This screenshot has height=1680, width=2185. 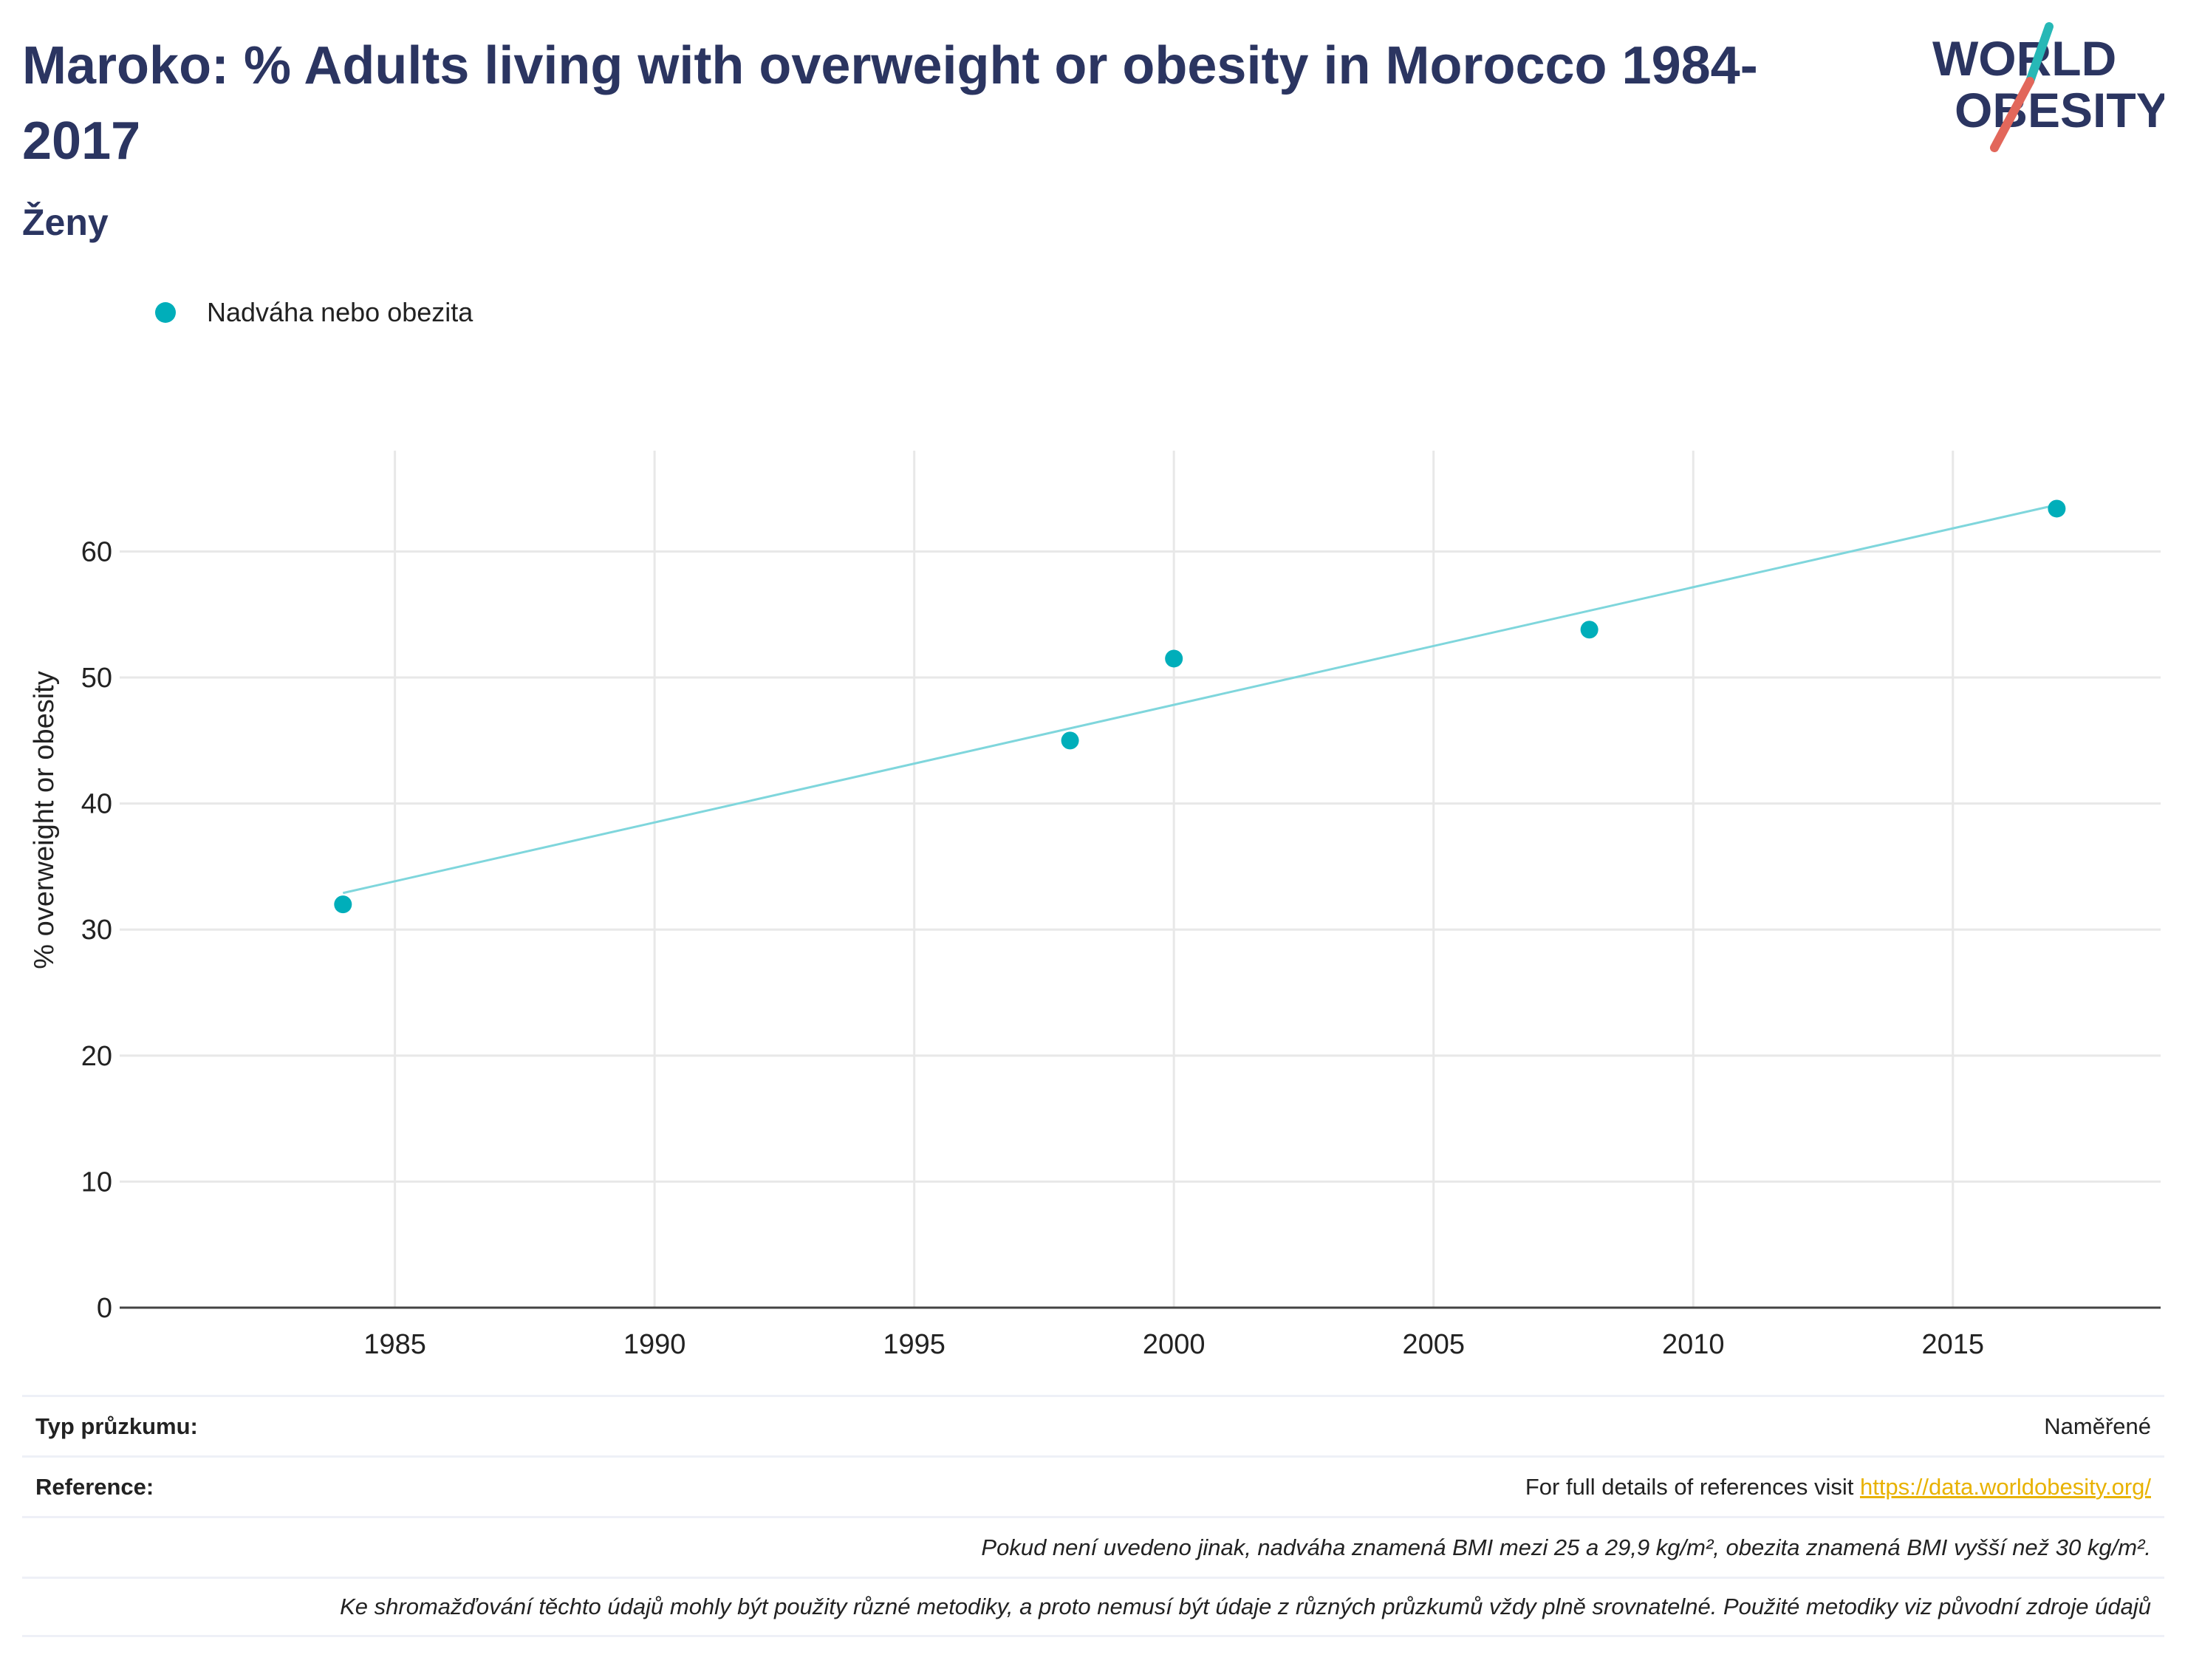 I want to click on y-tick-label: 0, so click(x=104, y=1308).